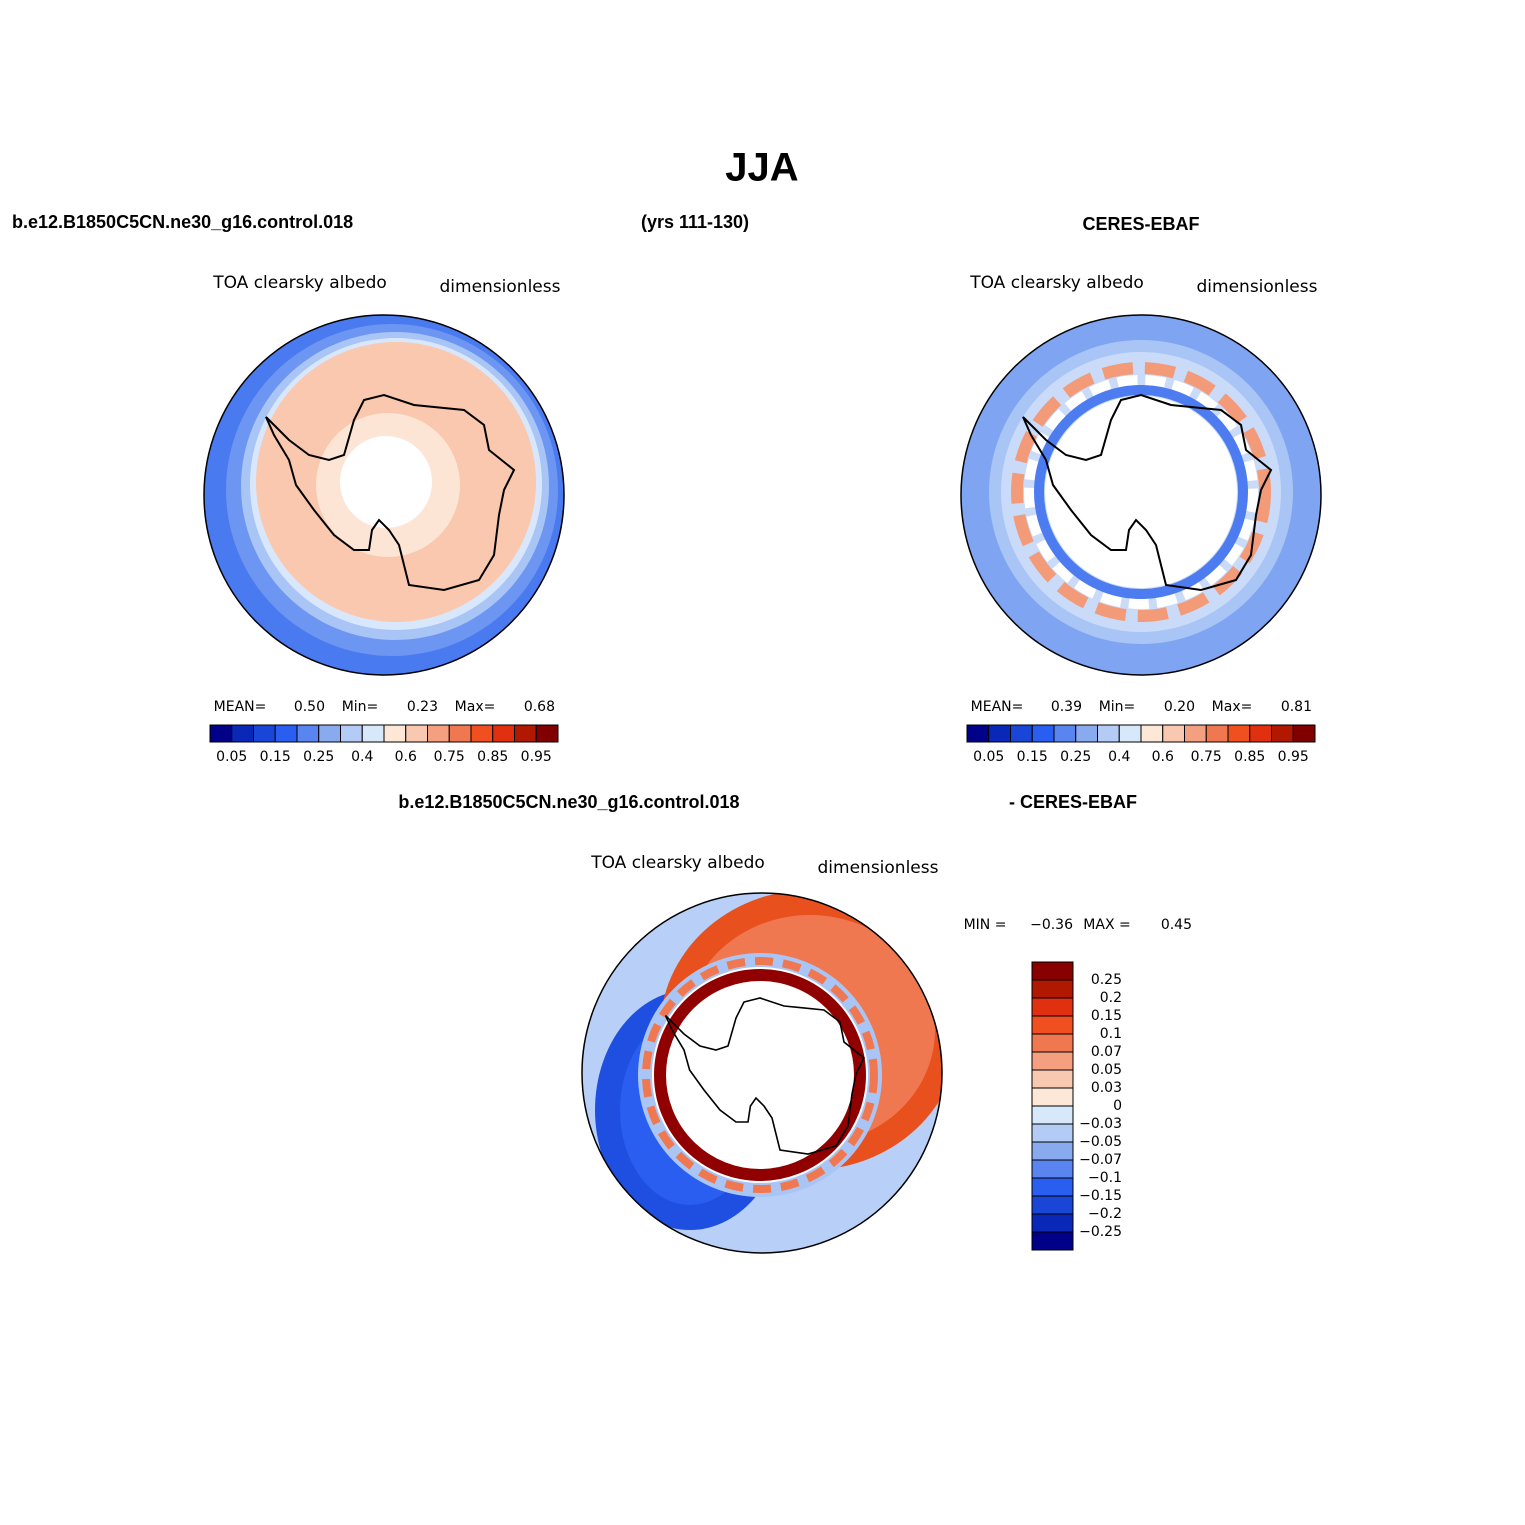 Image resolution: width=1525 pixels, height=1525 pixels. What do you see at coordinates (1105, 1214) in the screenshot?
I see `colorbar-label: −0.2` at bounding box center [1105, 1214].